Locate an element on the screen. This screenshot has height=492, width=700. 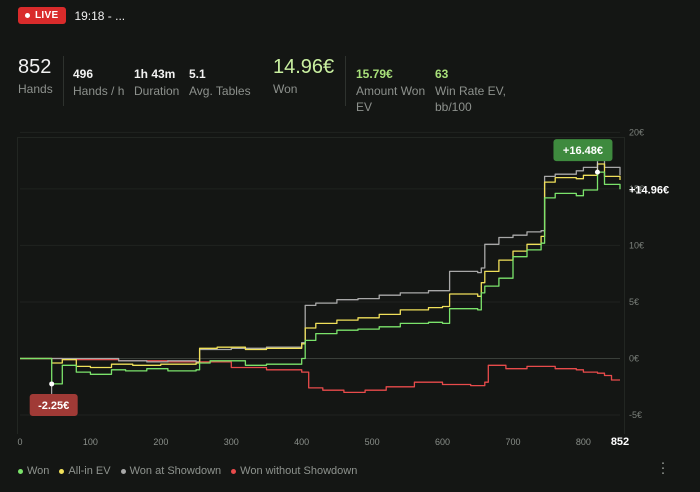
min-marker-dot is located at coordinates (52, 384).